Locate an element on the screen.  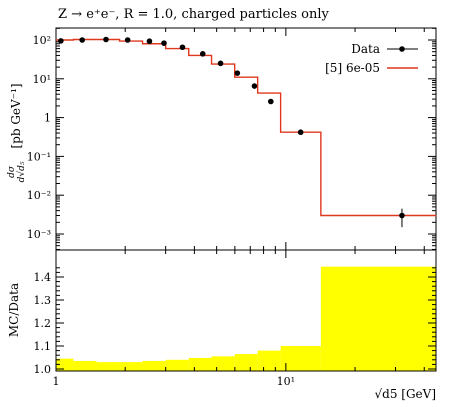
ratio-y-tick-label: 1.0 is located at coordinates (43, 369).